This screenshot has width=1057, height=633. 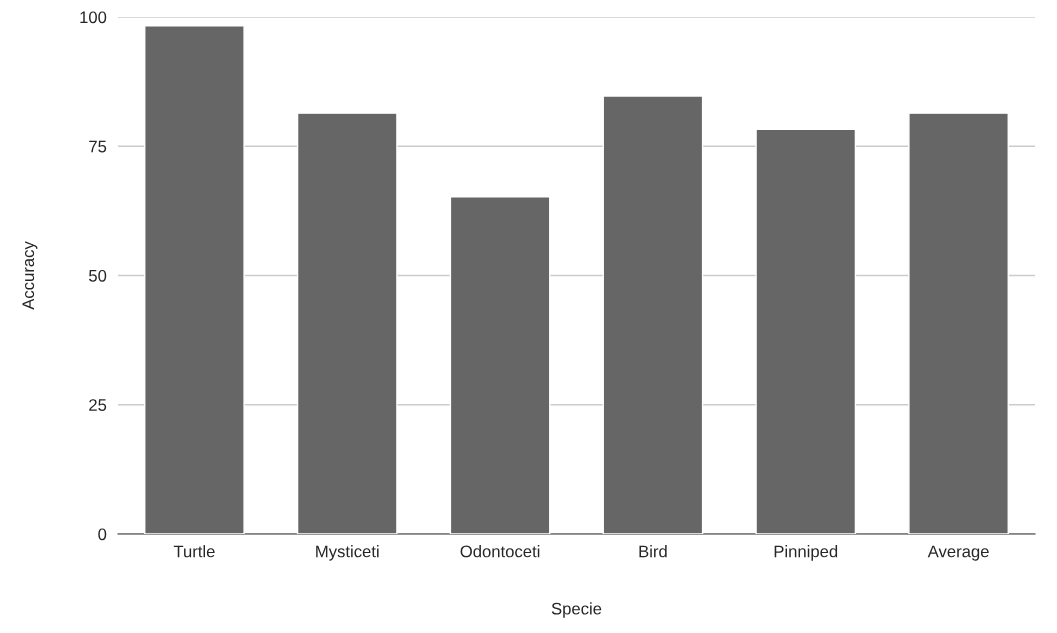 What do you see at coordinates (347, 553) in the screenshot?
I see `x-tick-label: Mysticeti` at bounding box center [347, 553].